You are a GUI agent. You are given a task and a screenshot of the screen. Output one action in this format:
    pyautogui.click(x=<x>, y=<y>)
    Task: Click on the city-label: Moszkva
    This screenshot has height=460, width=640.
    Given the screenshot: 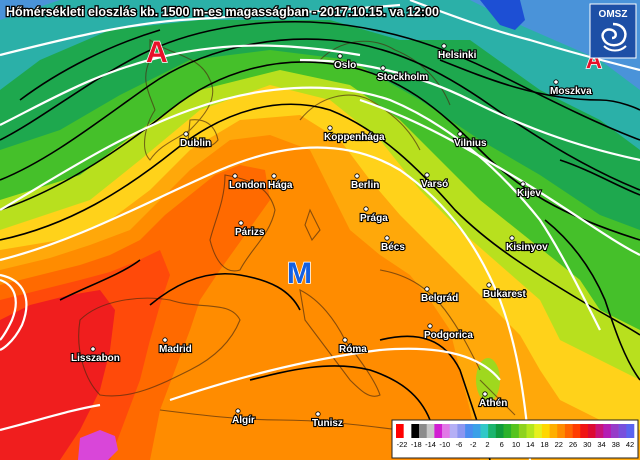 What is the action you would take?
    pyautogui.click(x=571, y=91)
    